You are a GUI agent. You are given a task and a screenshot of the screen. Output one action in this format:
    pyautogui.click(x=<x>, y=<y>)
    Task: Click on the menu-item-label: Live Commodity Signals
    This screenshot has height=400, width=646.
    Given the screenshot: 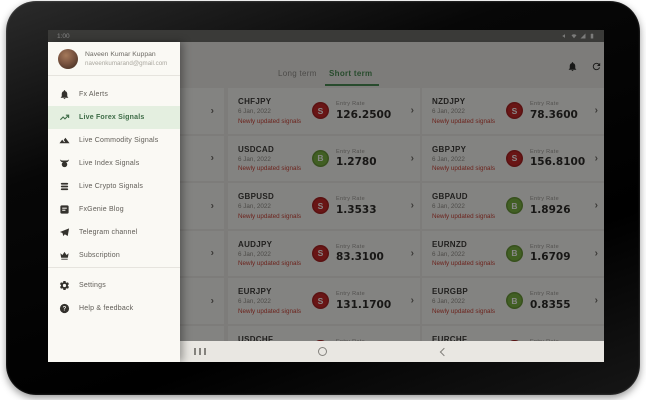 What is the action you would take?
    pyautogui.click(x=119, y=140)
    